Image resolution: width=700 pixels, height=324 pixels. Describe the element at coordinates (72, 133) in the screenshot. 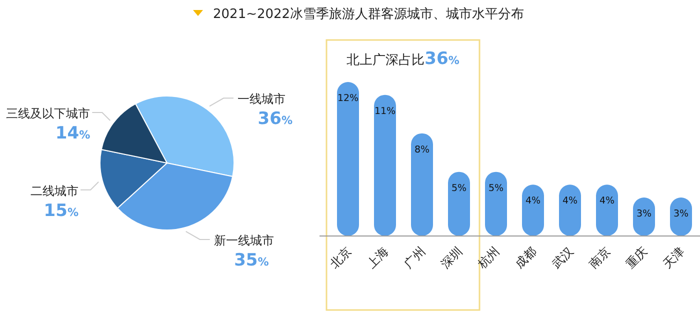

I see `data-label: 14%` at that location.